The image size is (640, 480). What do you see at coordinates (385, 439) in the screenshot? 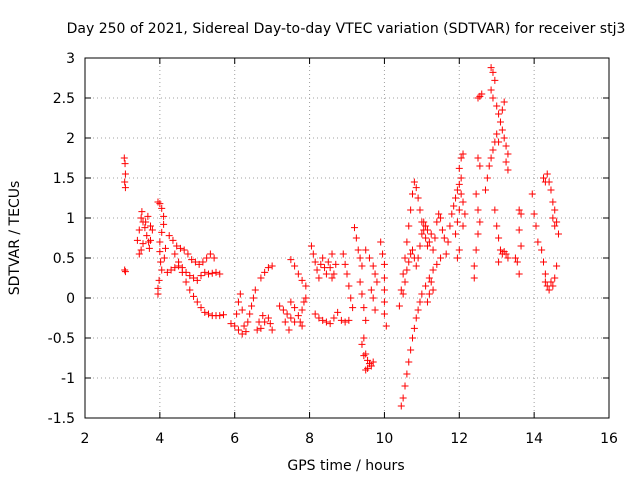
I see `x-tick-label: 10` at bounding box center [385, 439].